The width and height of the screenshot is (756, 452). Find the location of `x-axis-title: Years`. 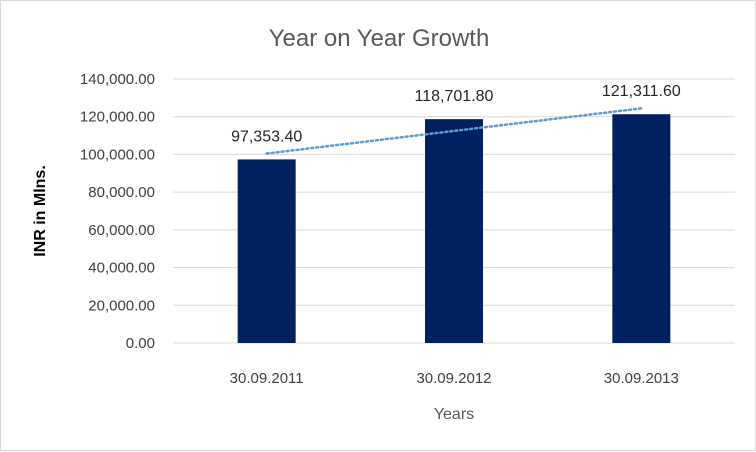

x-axis-title: Years is located at coordinates (454, 414).